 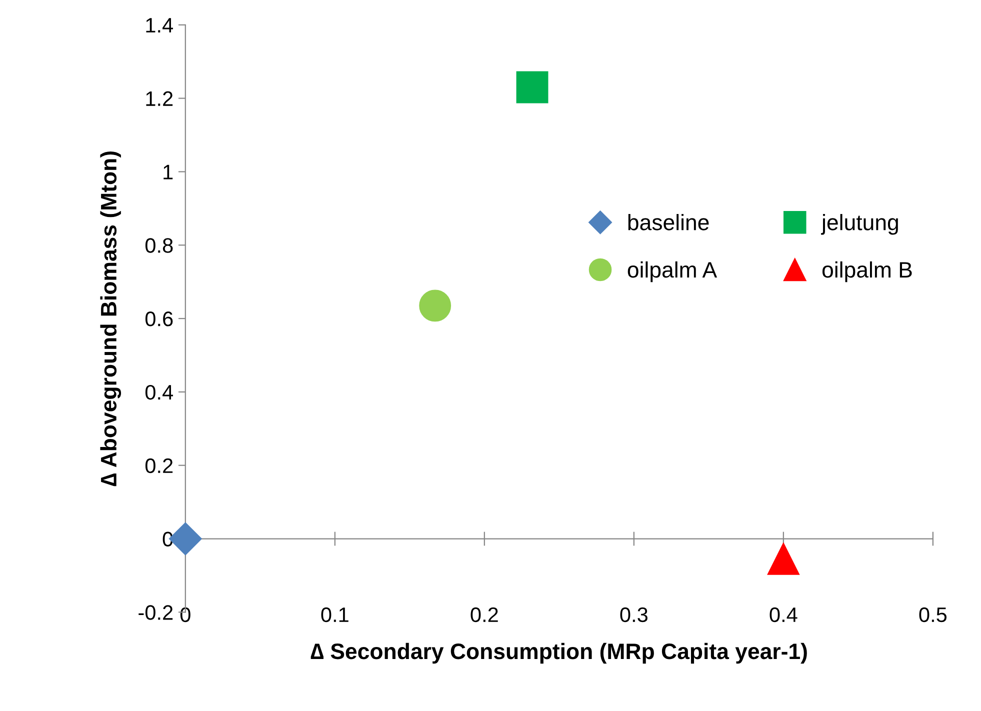 I want to click on legend-label: jelutung, so click(x=859, y=224).